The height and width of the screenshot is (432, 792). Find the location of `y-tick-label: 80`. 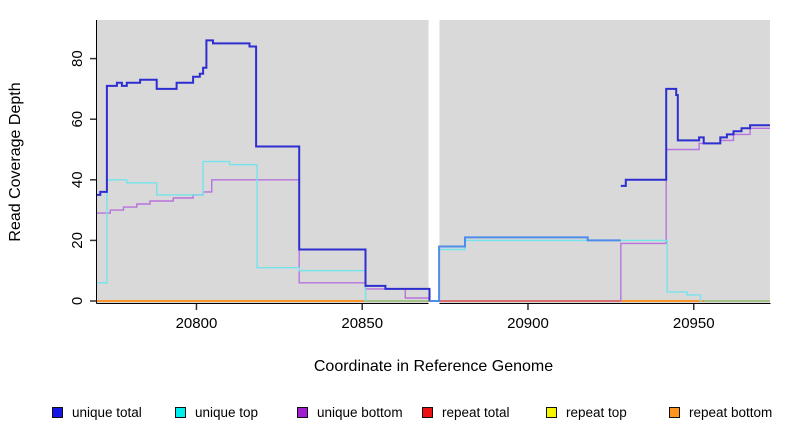

y-tick-label: 80 is located at coordinates (77, 58).